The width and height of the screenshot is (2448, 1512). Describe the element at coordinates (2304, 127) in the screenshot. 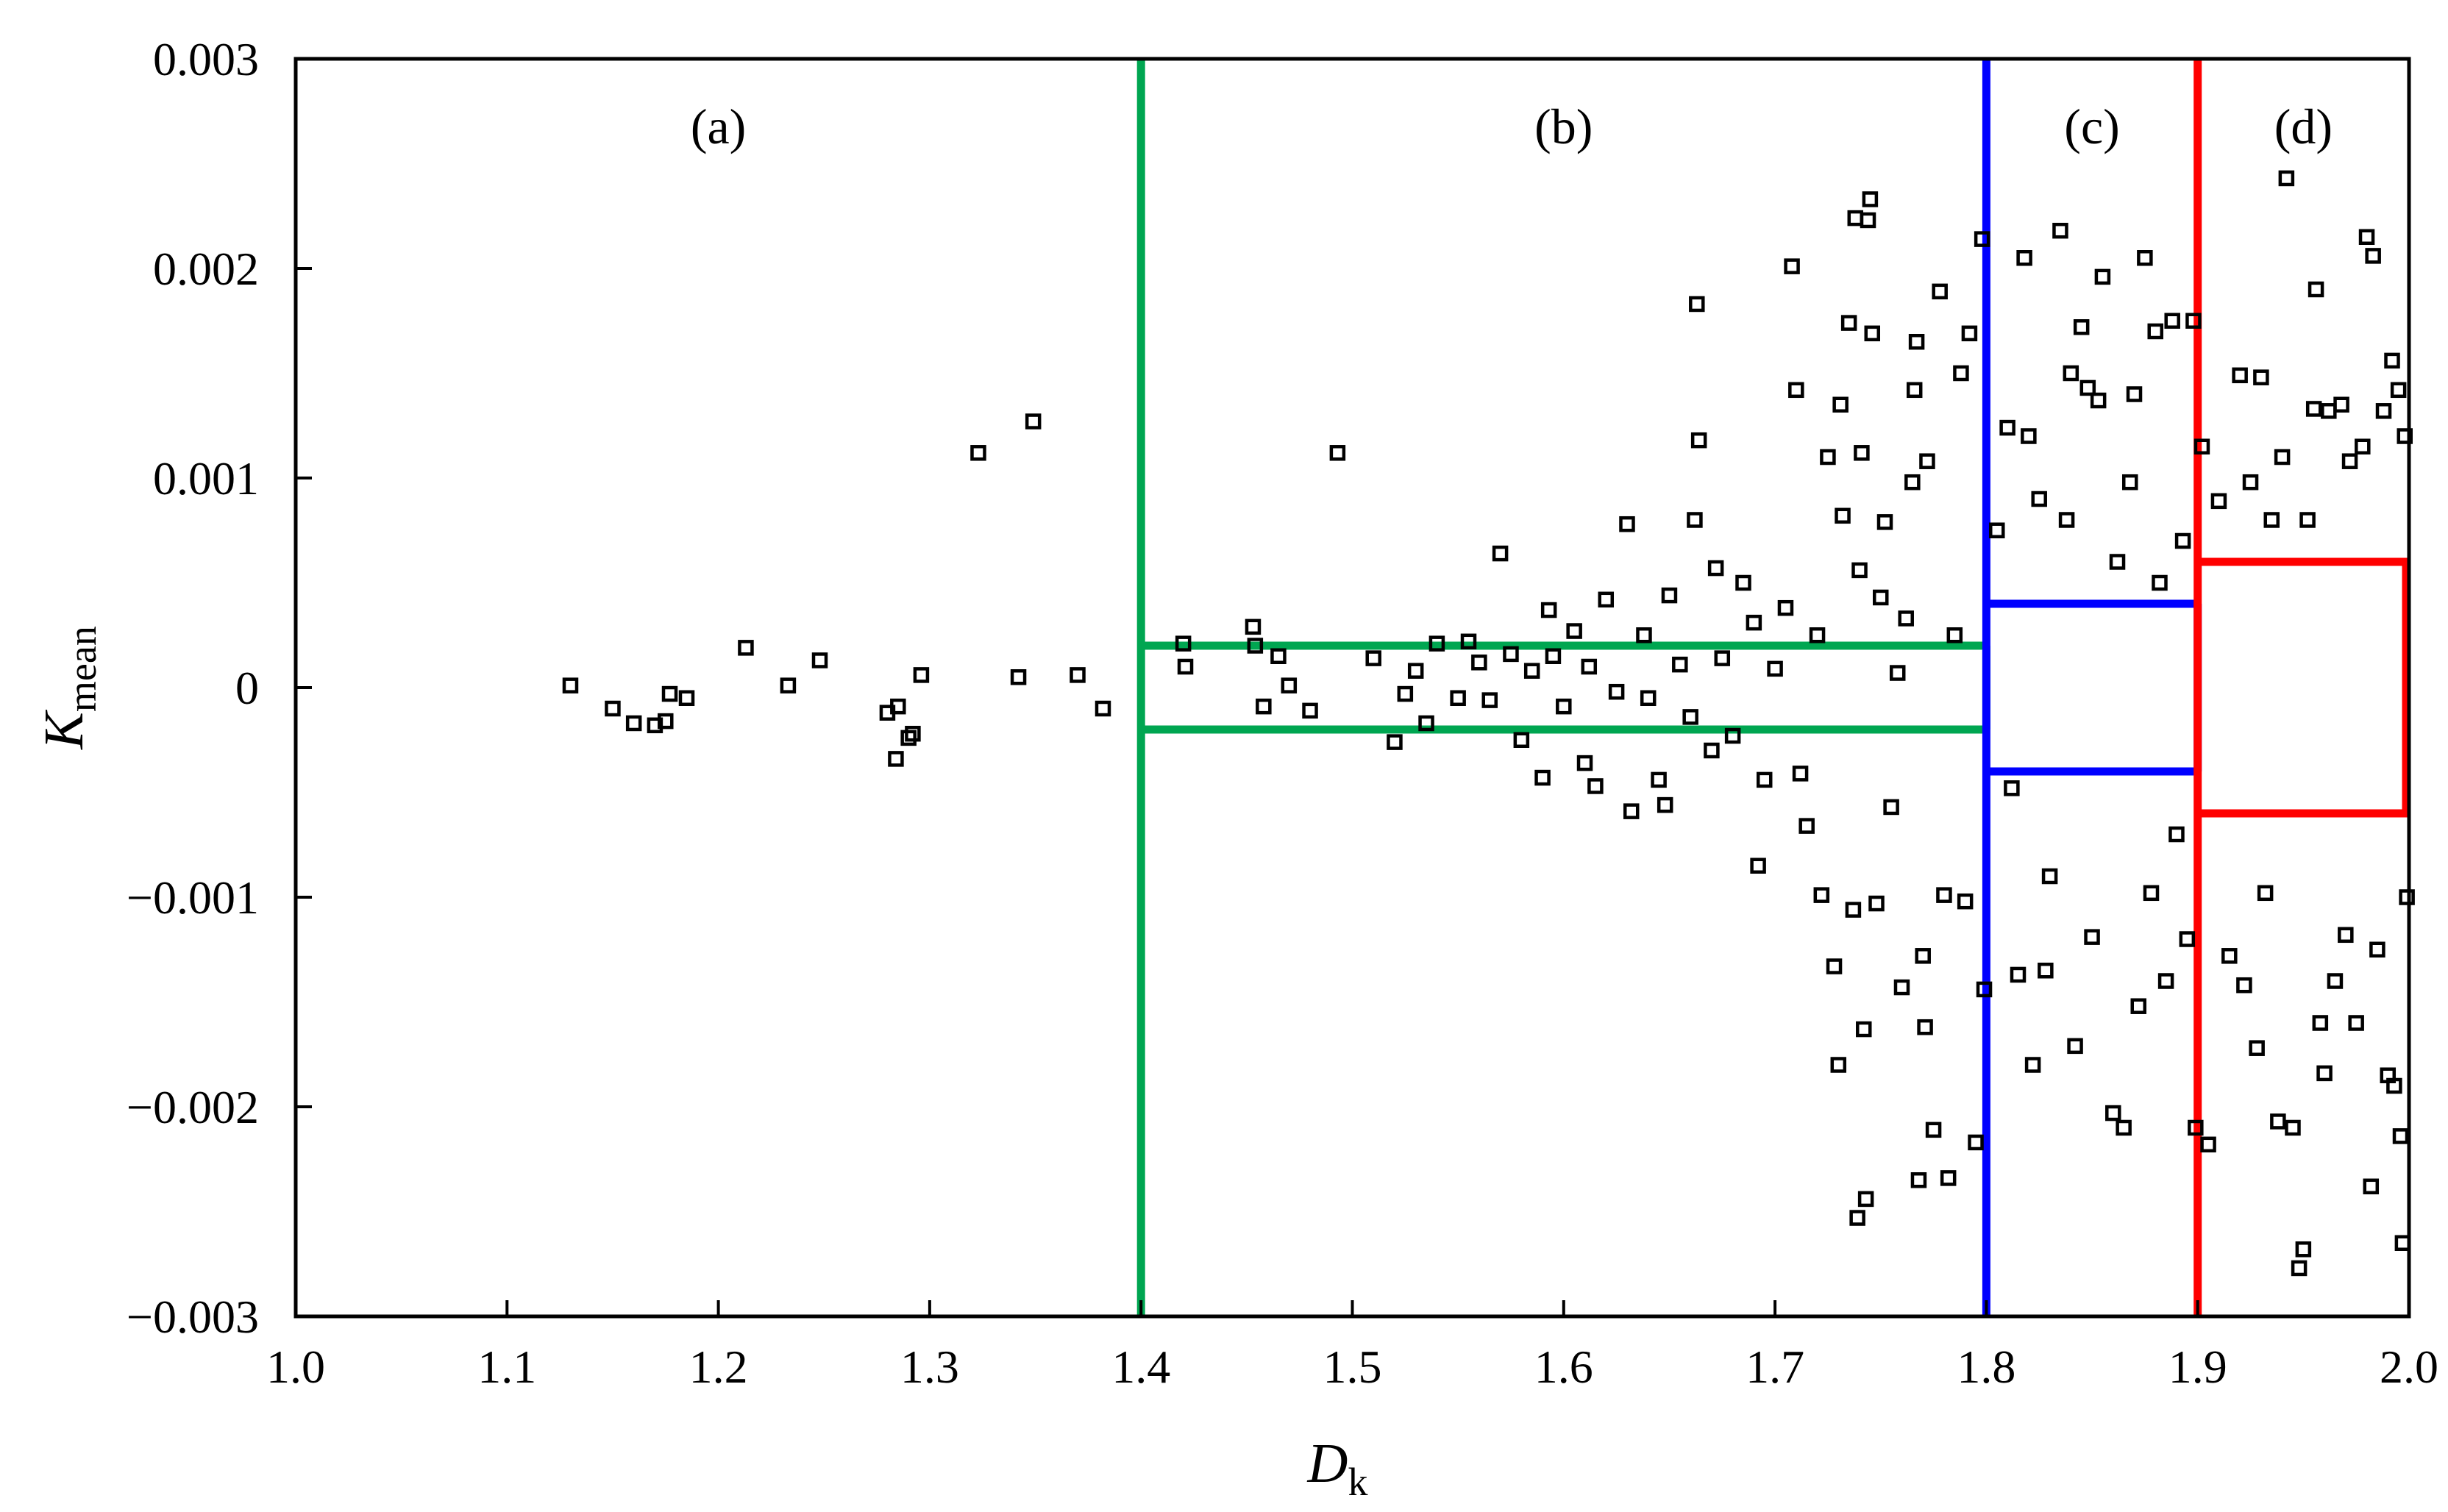

I see `region-label: (d)` at that location.